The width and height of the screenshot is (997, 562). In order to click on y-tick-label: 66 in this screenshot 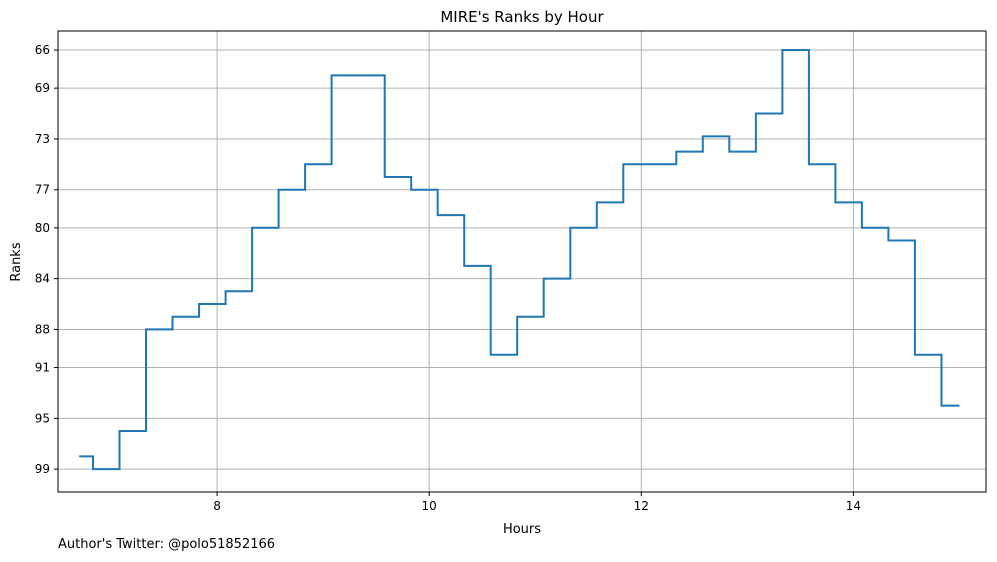, I will do `click(42, 50)`.